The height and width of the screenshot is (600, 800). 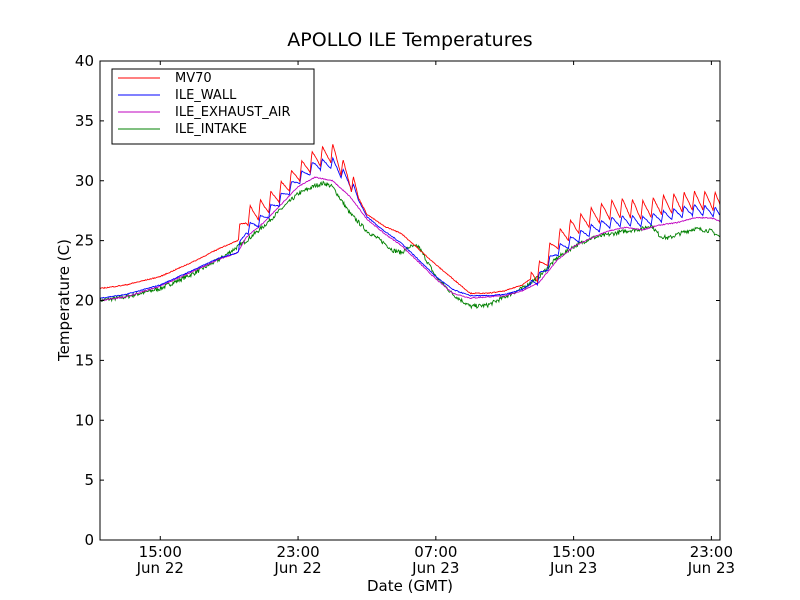 I want to click on legend-label: MV70, so click(x=193, y=78).